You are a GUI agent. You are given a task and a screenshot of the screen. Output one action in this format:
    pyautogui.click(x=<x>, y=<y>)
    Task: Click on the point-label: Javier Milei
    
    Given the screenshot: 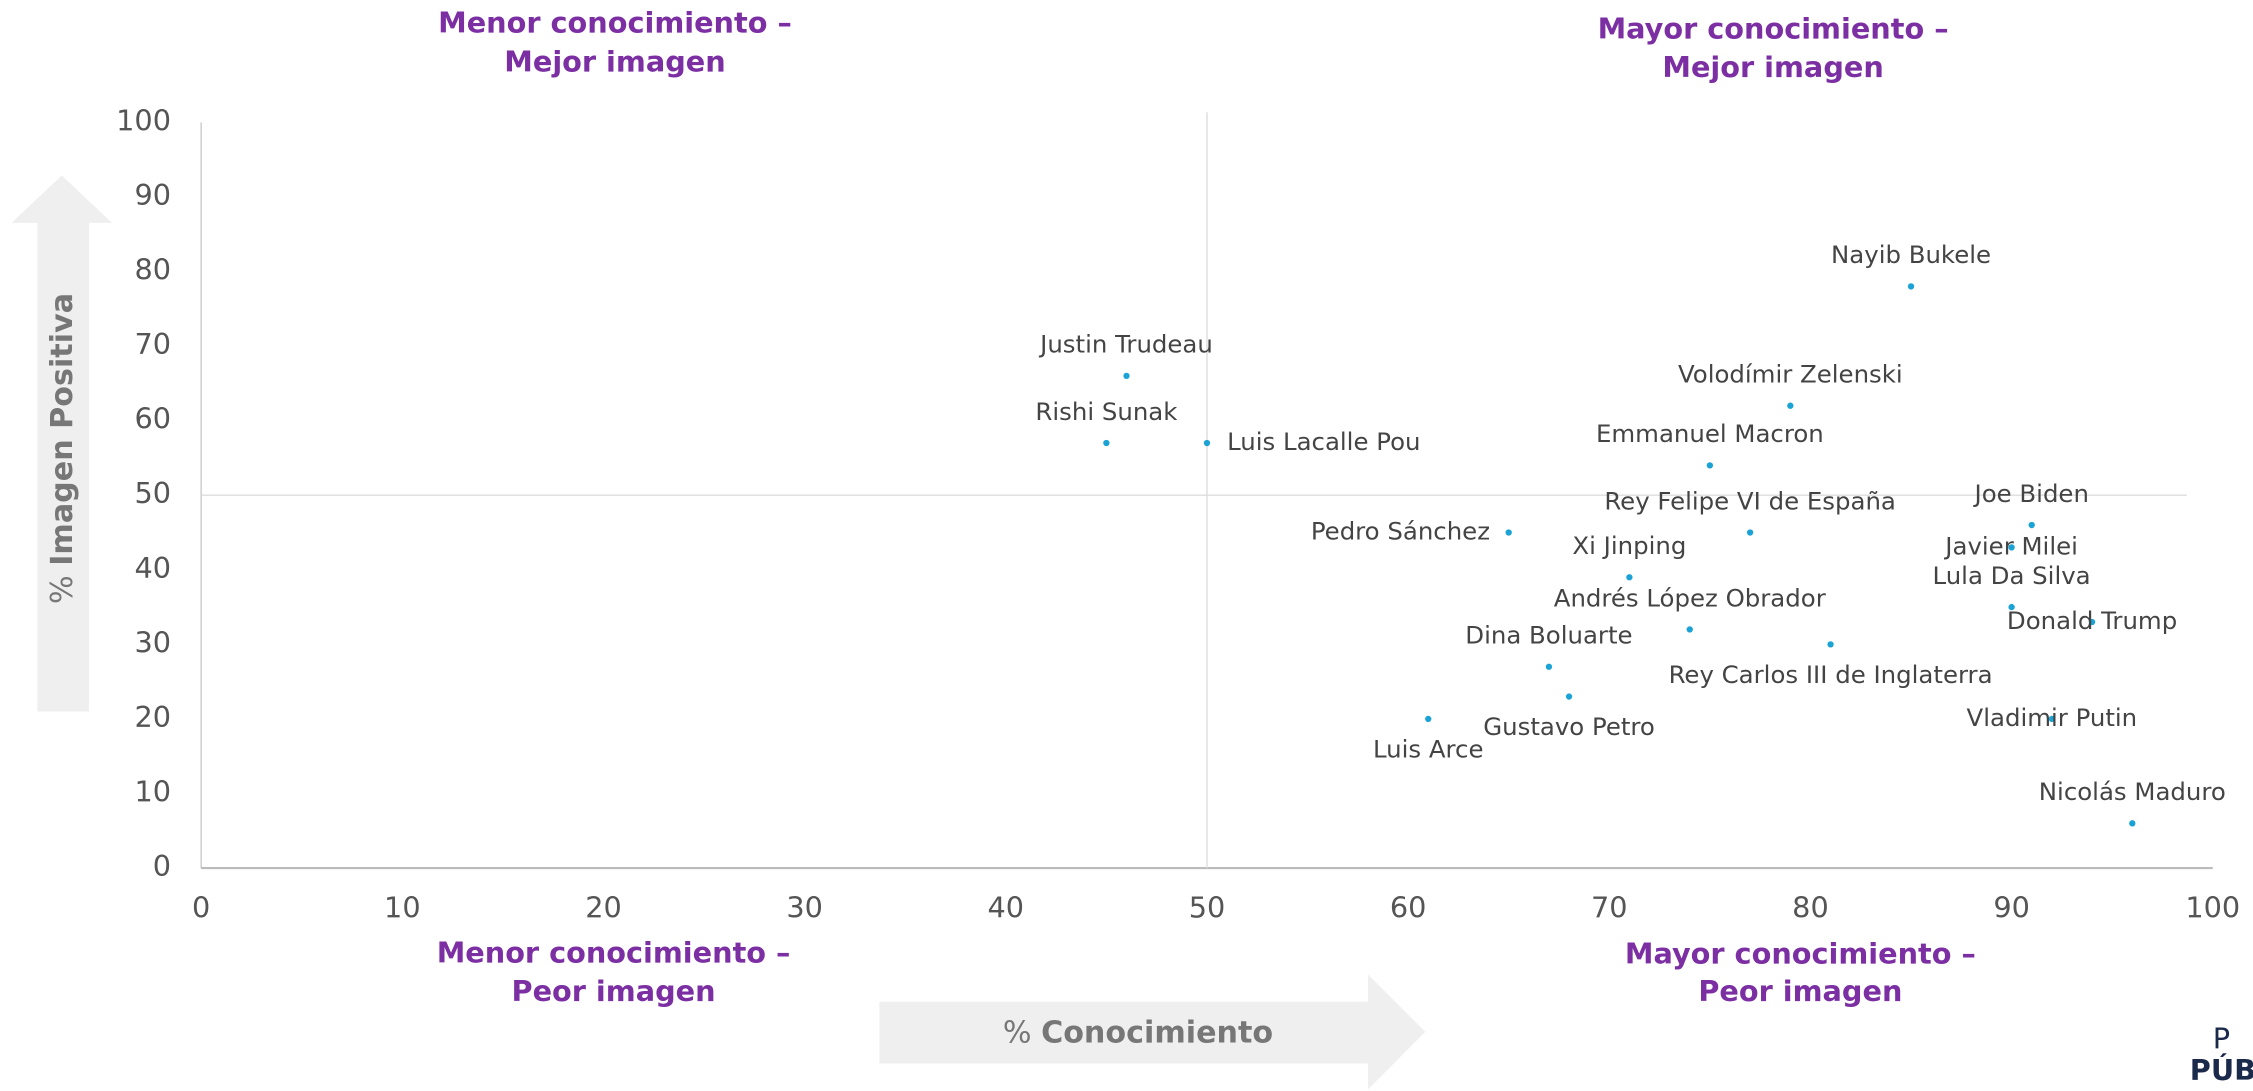 What is the action you would take?
    pyautogui.click(x=2010, y=545)
    